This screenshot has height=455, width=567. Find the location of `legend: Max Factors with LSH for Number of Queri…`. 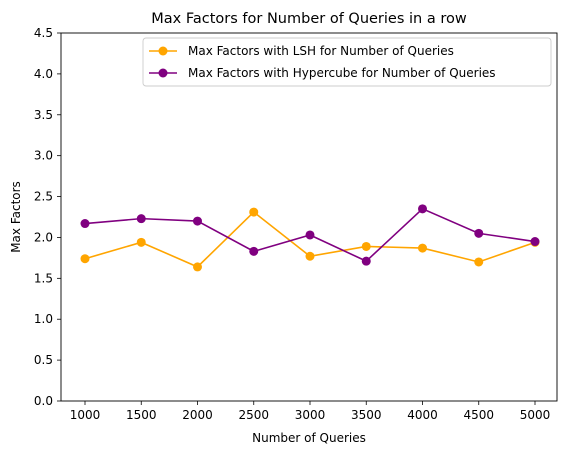

legend: Max Factors with LSH for Number of Queri… is located at coordinates (347, 62).